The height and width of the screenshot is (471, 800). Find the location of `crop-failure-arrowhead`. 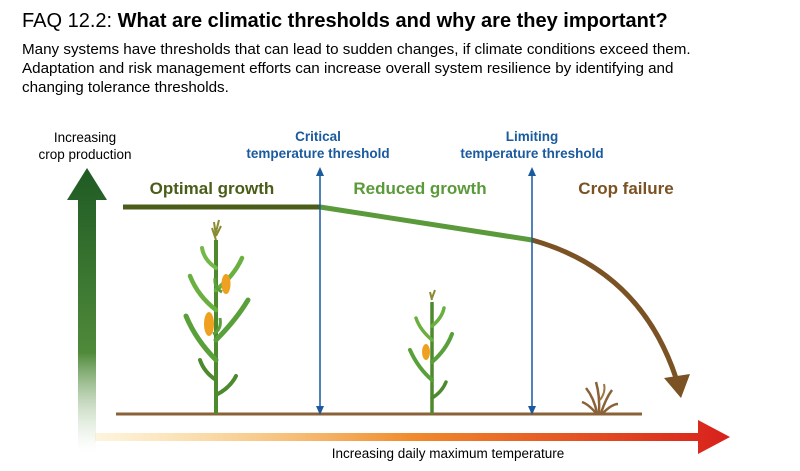

crop-failure-arrowhead is located at coordinates (677, 386).